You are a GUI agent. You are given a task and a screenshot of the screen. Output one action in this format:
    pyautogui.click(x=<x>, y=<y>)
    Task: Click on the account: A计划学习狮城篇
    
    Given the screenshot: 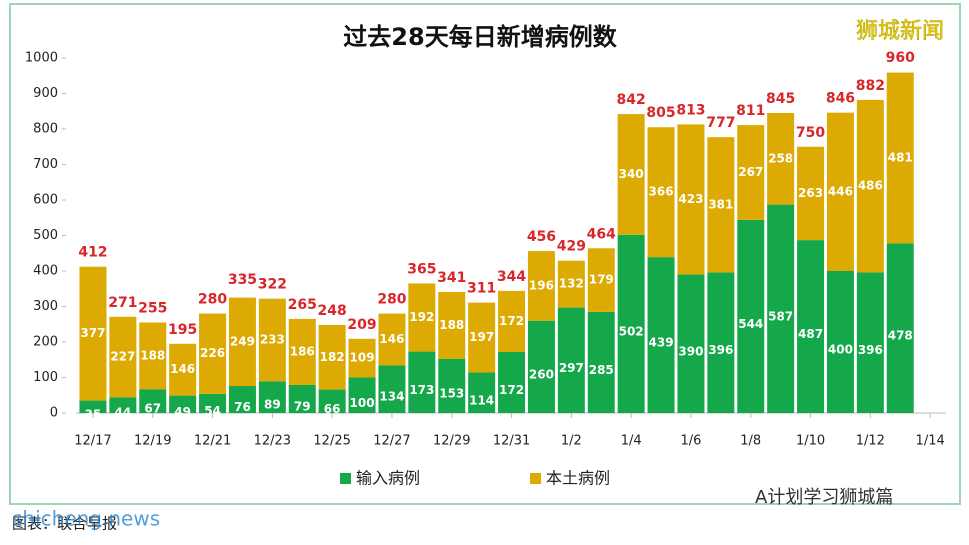 What is the action you would take?
    pyautogui.click(x=824, y=497)
    